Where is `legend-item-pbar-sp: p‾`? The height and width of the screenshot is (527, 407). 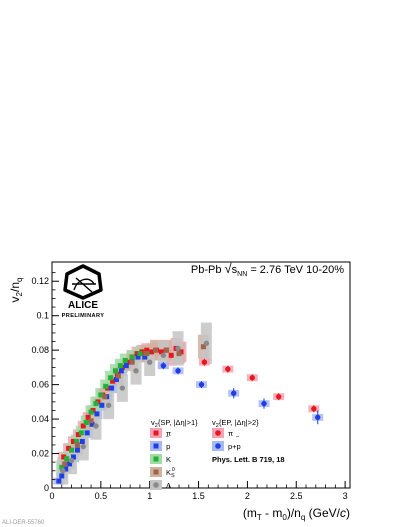 legend-item-pbar-sp: p‾ is located at coordinates (160, 443).